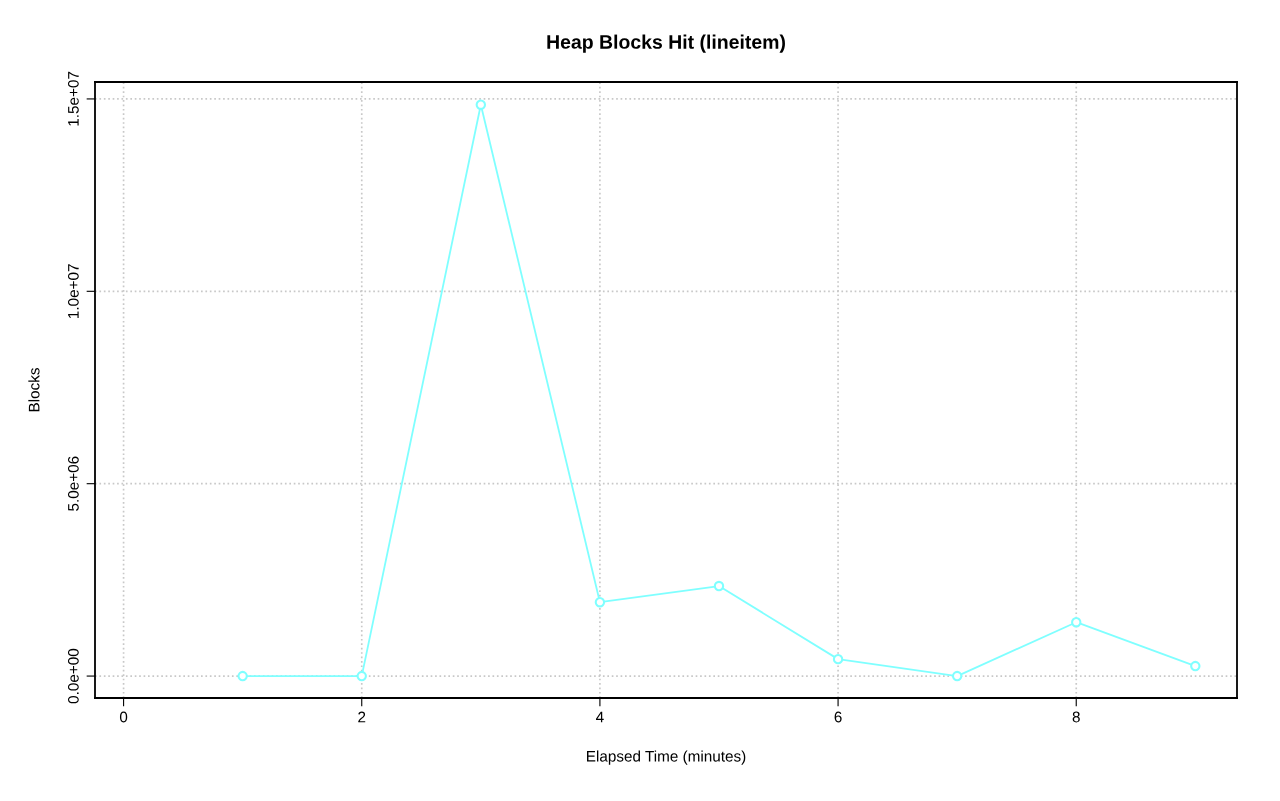  Describe the element at coordinates (838, 717) in the screenshot. I see `x-tick-label: 6` at that location.